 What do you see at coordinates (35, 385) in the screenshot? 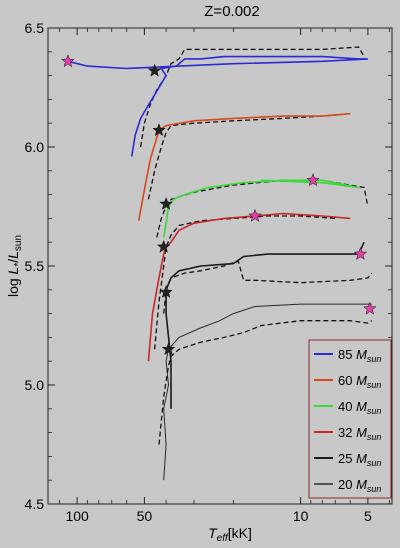
I see `y-tick-label: 5.0` at bounding box center [35, 385].